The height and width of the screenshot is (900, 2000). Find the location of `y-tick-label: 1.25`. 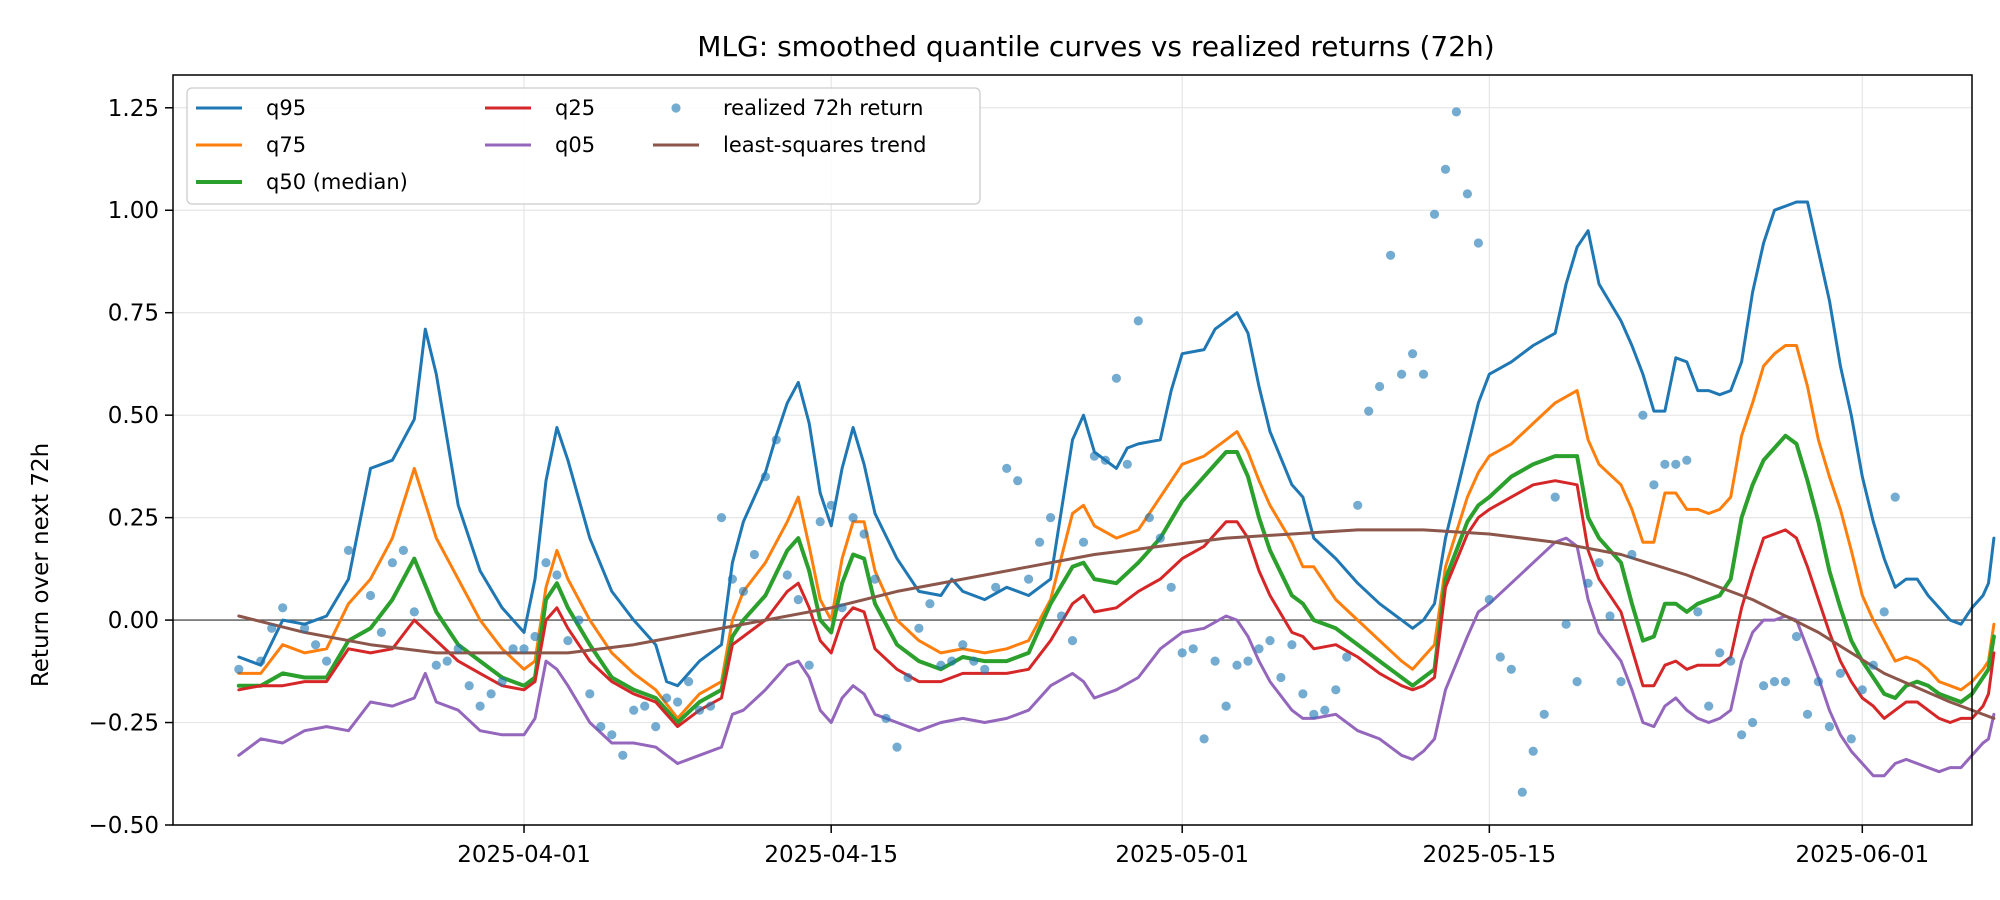

y-tick-label: 1.25 is located at coordinates (133, 109).